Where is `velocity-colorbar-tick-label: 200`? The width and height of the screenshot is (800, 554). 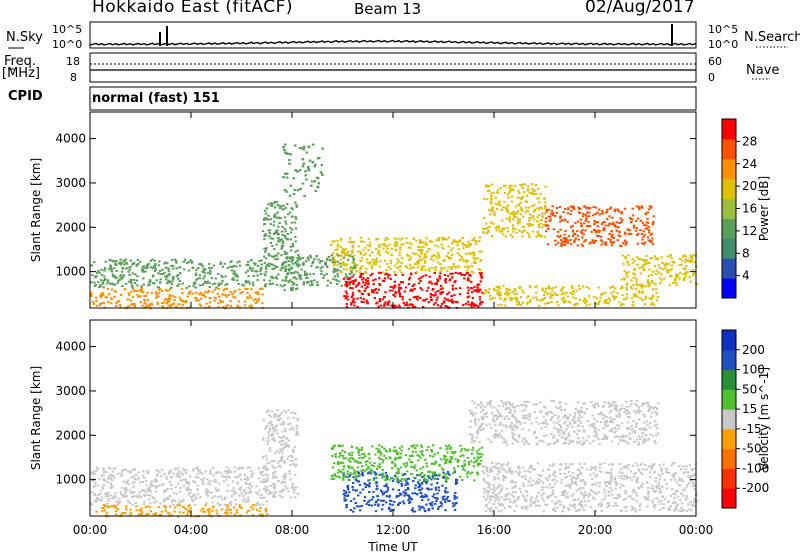 velocity-colorbar-tick-label: 200 is located at coordinates (753, 350).